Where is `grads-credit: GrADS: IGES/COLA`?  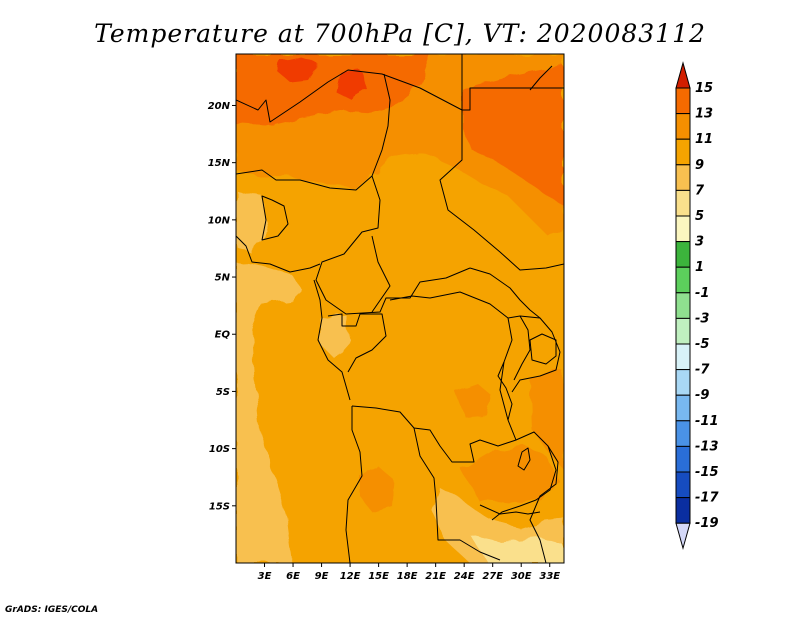
grads-credit: GrADS: IGES/COLA is located at coordinates (51, 610).